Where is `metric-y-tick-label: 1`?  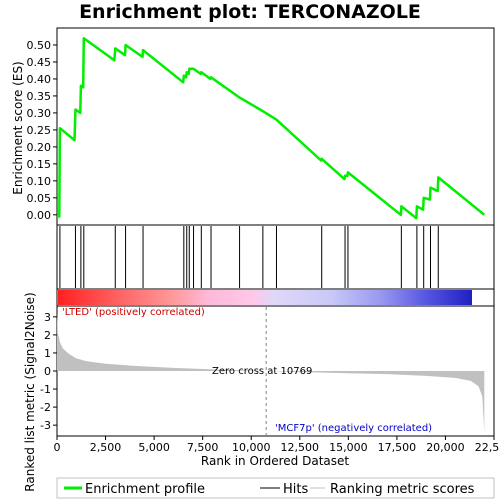 metric-y-tick-label: 1 is located at coordinates (47, 353).